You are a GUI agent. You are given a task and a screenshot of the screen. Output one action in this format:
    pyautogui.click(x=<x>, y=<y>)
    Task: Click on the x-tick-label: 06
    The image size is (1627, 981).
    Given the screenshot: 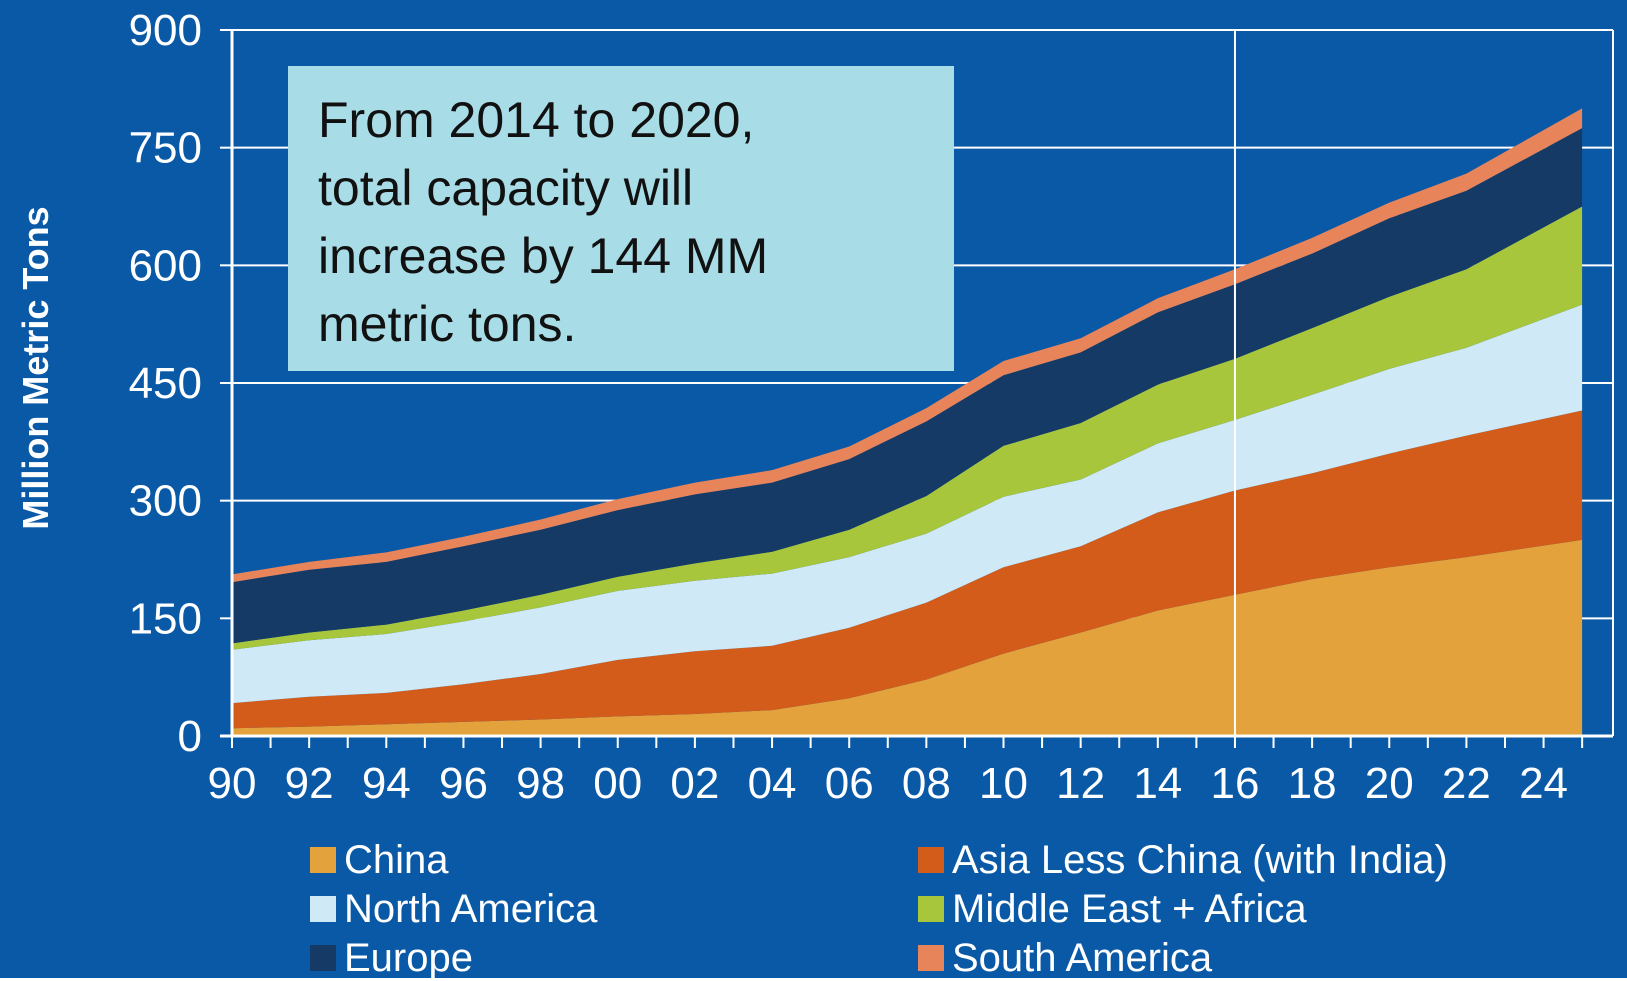 What is the action you would take?
    pyautogui.click(x=849, y=783)
    